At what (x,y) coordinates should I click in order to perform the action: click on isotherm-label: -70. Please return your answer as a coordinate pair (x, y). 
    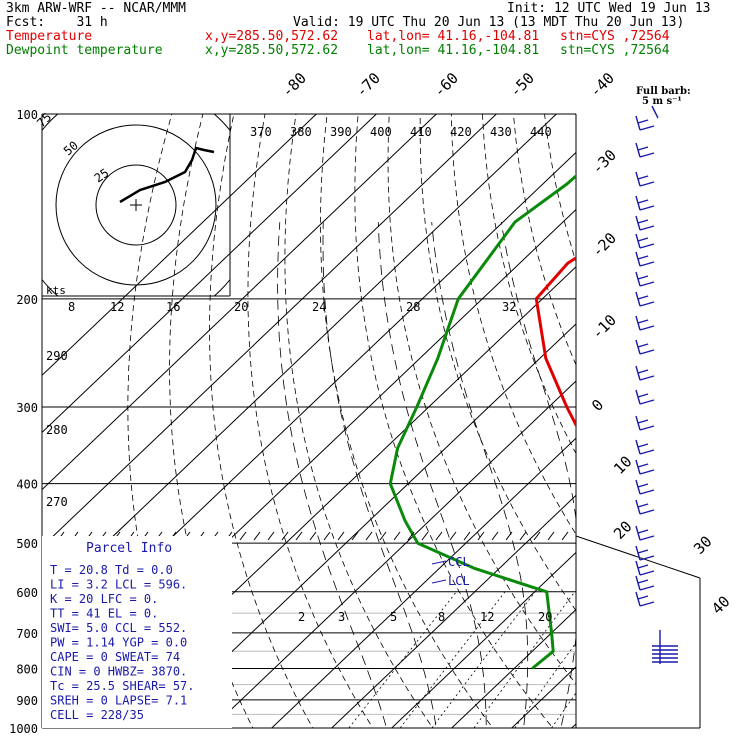
    Looking at the image, I should click on (368, 85).